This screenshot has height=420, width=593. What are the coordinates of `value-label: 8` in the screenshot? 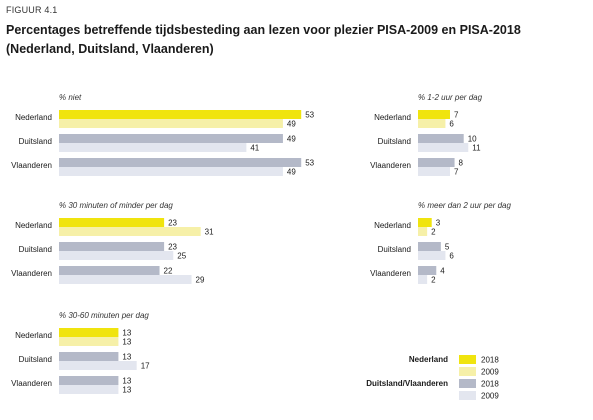 It's located at (461, 163).